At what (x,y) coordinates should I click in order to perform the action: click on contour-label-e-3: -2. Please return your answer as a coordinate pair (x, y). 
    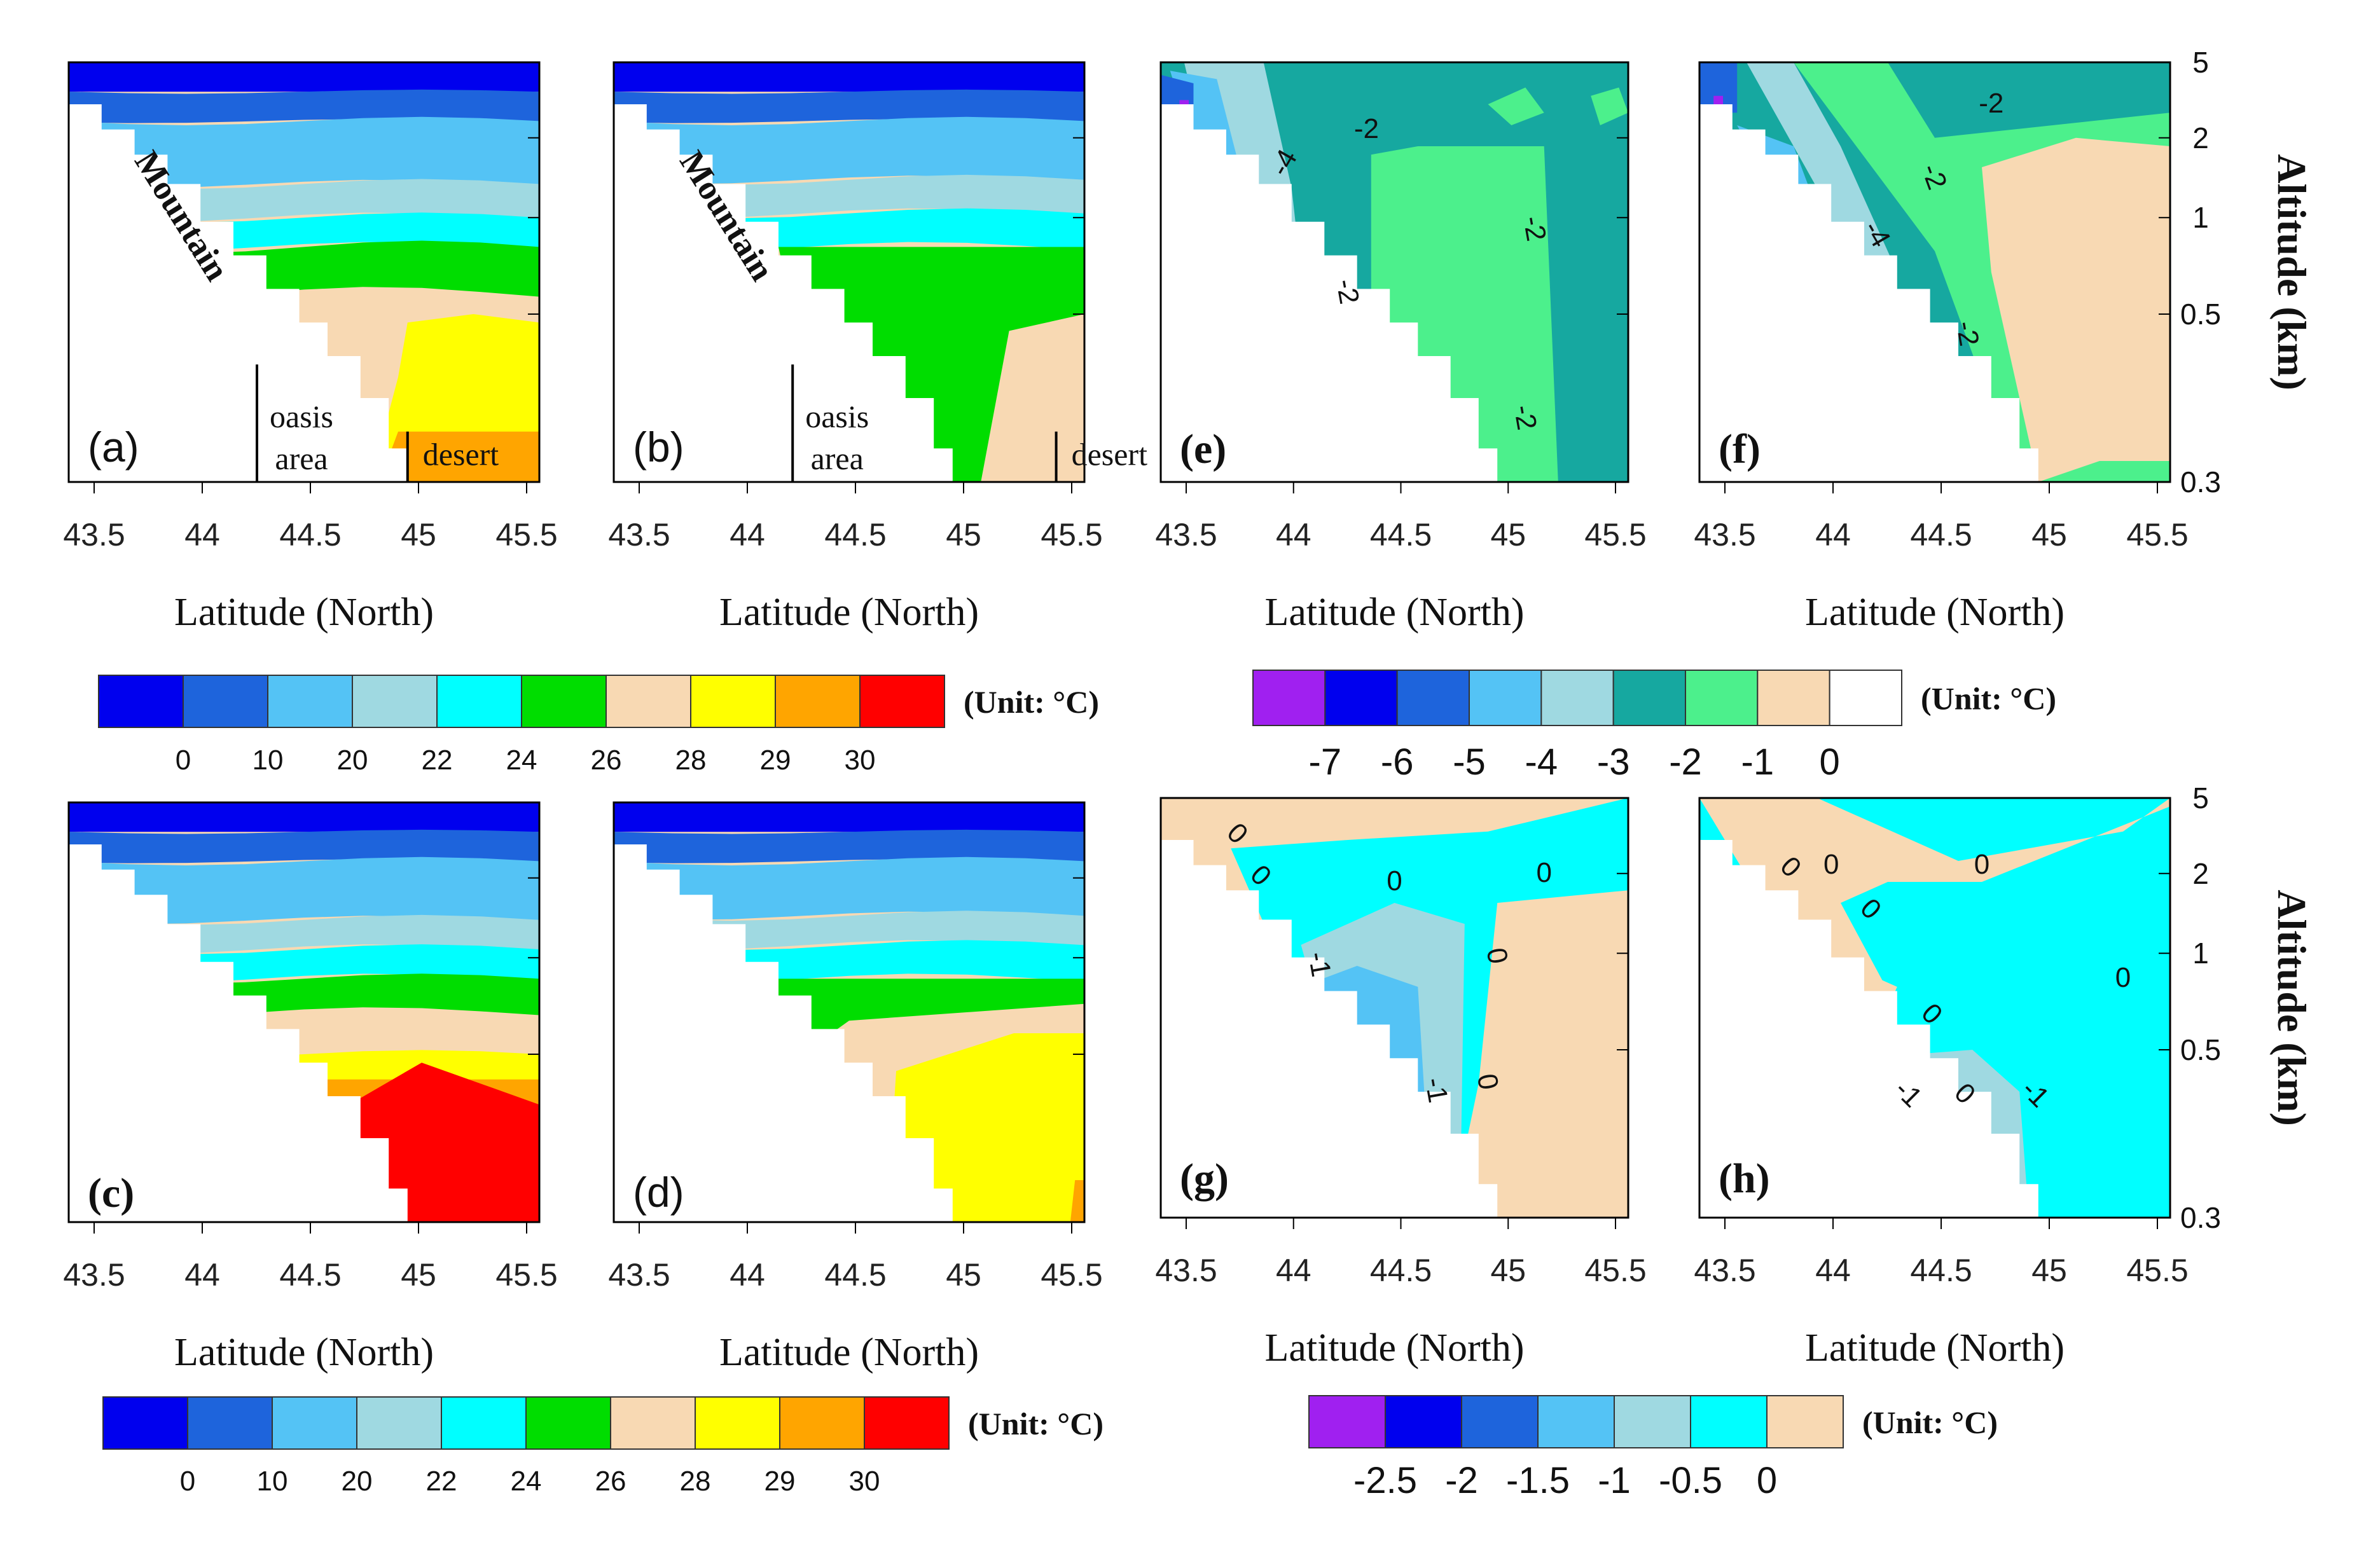
    Looking at the image, I should click on (1347, 291).